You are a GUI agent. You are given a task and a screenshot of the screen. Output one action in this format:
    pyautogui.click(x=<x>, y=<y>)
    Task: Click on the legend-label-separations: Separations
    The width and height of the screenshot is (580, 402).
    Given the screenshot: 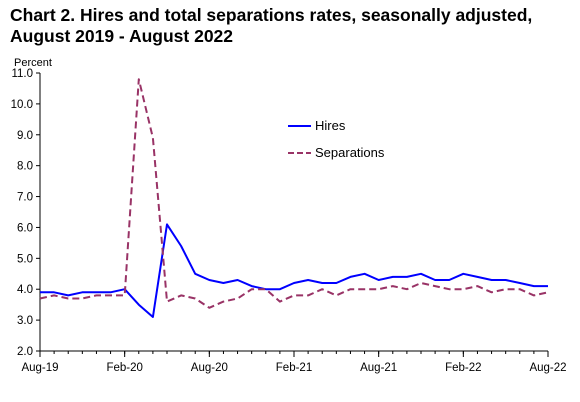 What is the action you would take?
    pyautogui.click(x=350, y=152)
    